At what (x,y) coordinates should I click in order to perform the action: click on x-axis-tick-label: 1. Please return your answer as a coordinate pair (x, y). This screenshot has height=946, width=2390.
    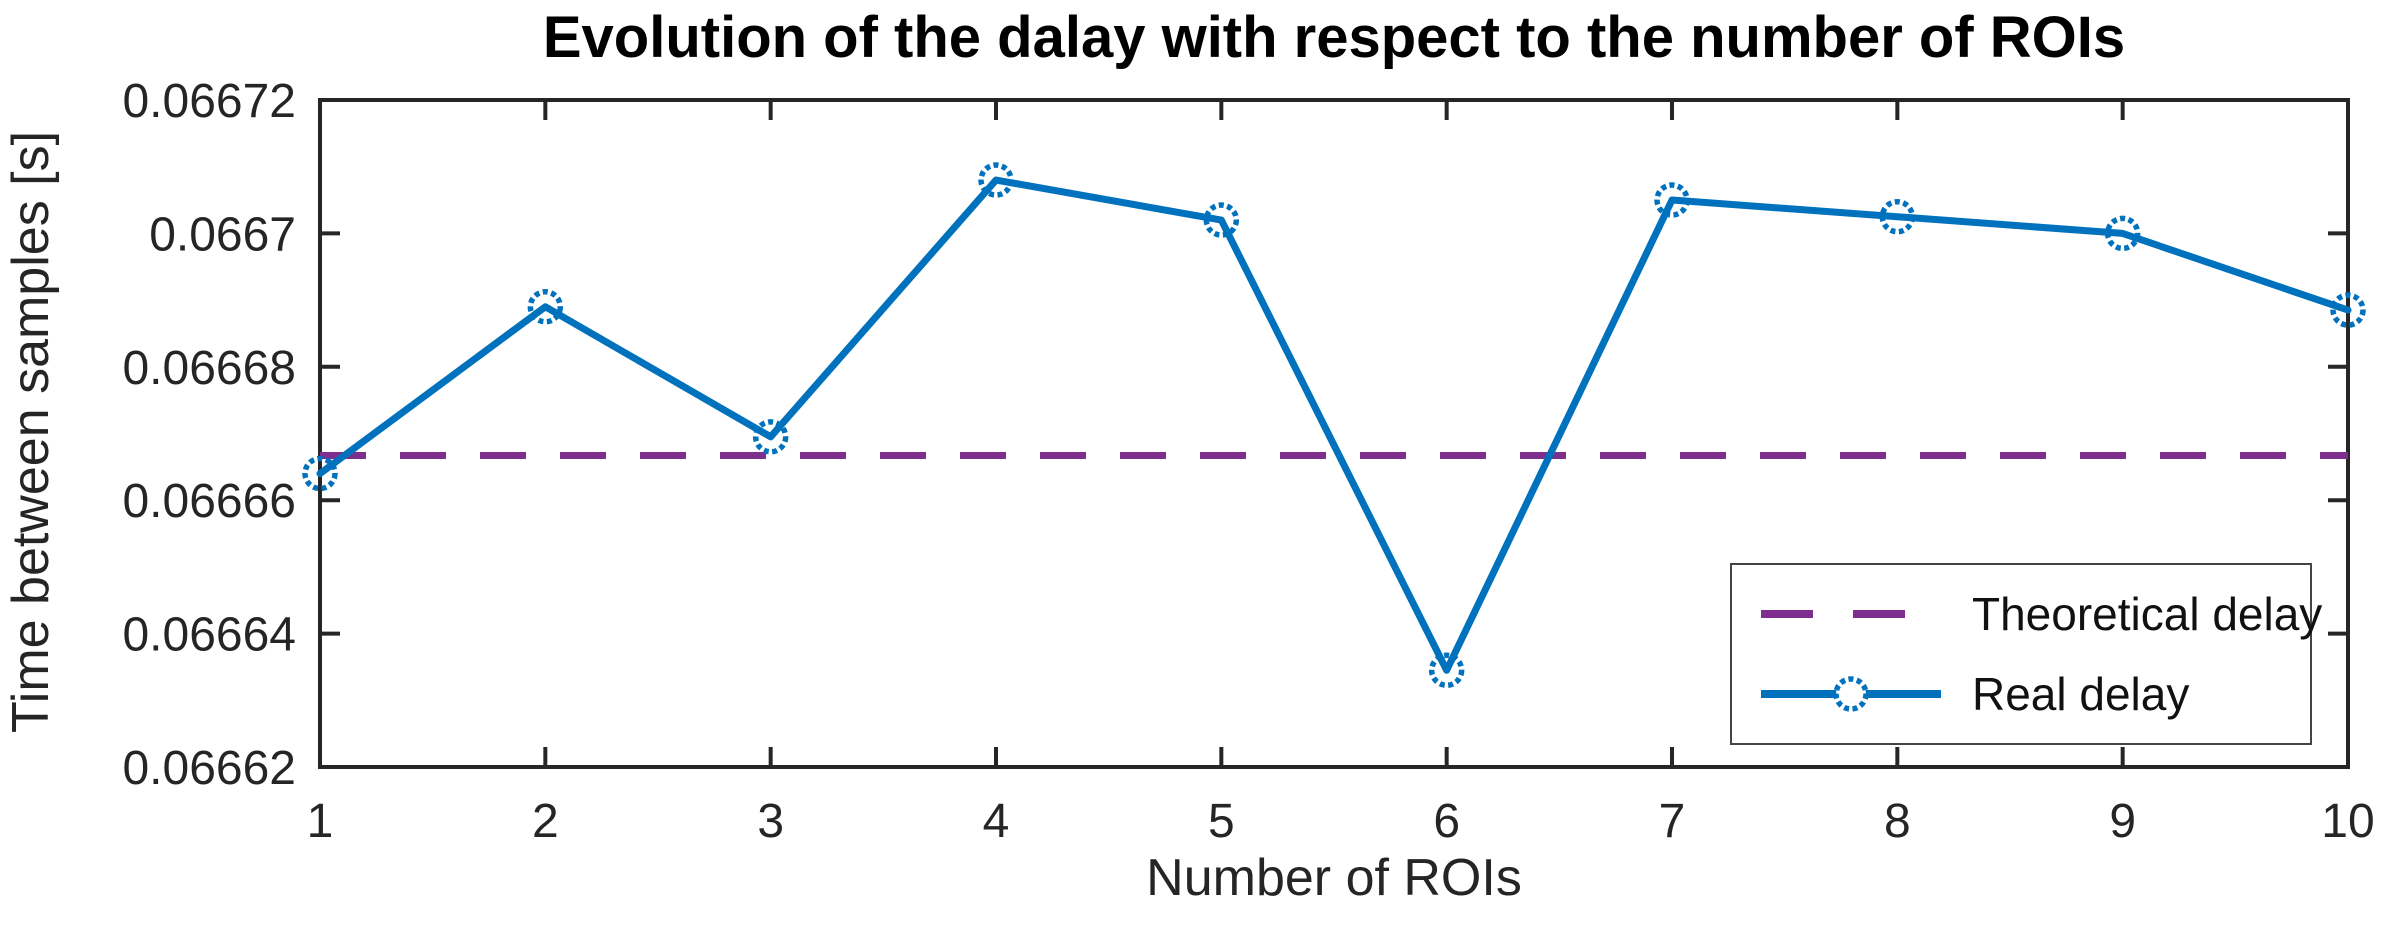
    Looking at the image, I should click on (320, 821).